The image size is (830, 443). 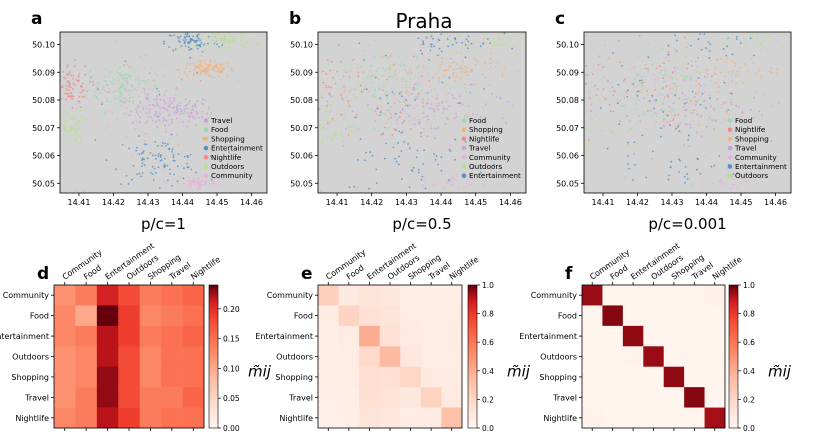 I want to click on map-frame, so click(x=163, y=112).